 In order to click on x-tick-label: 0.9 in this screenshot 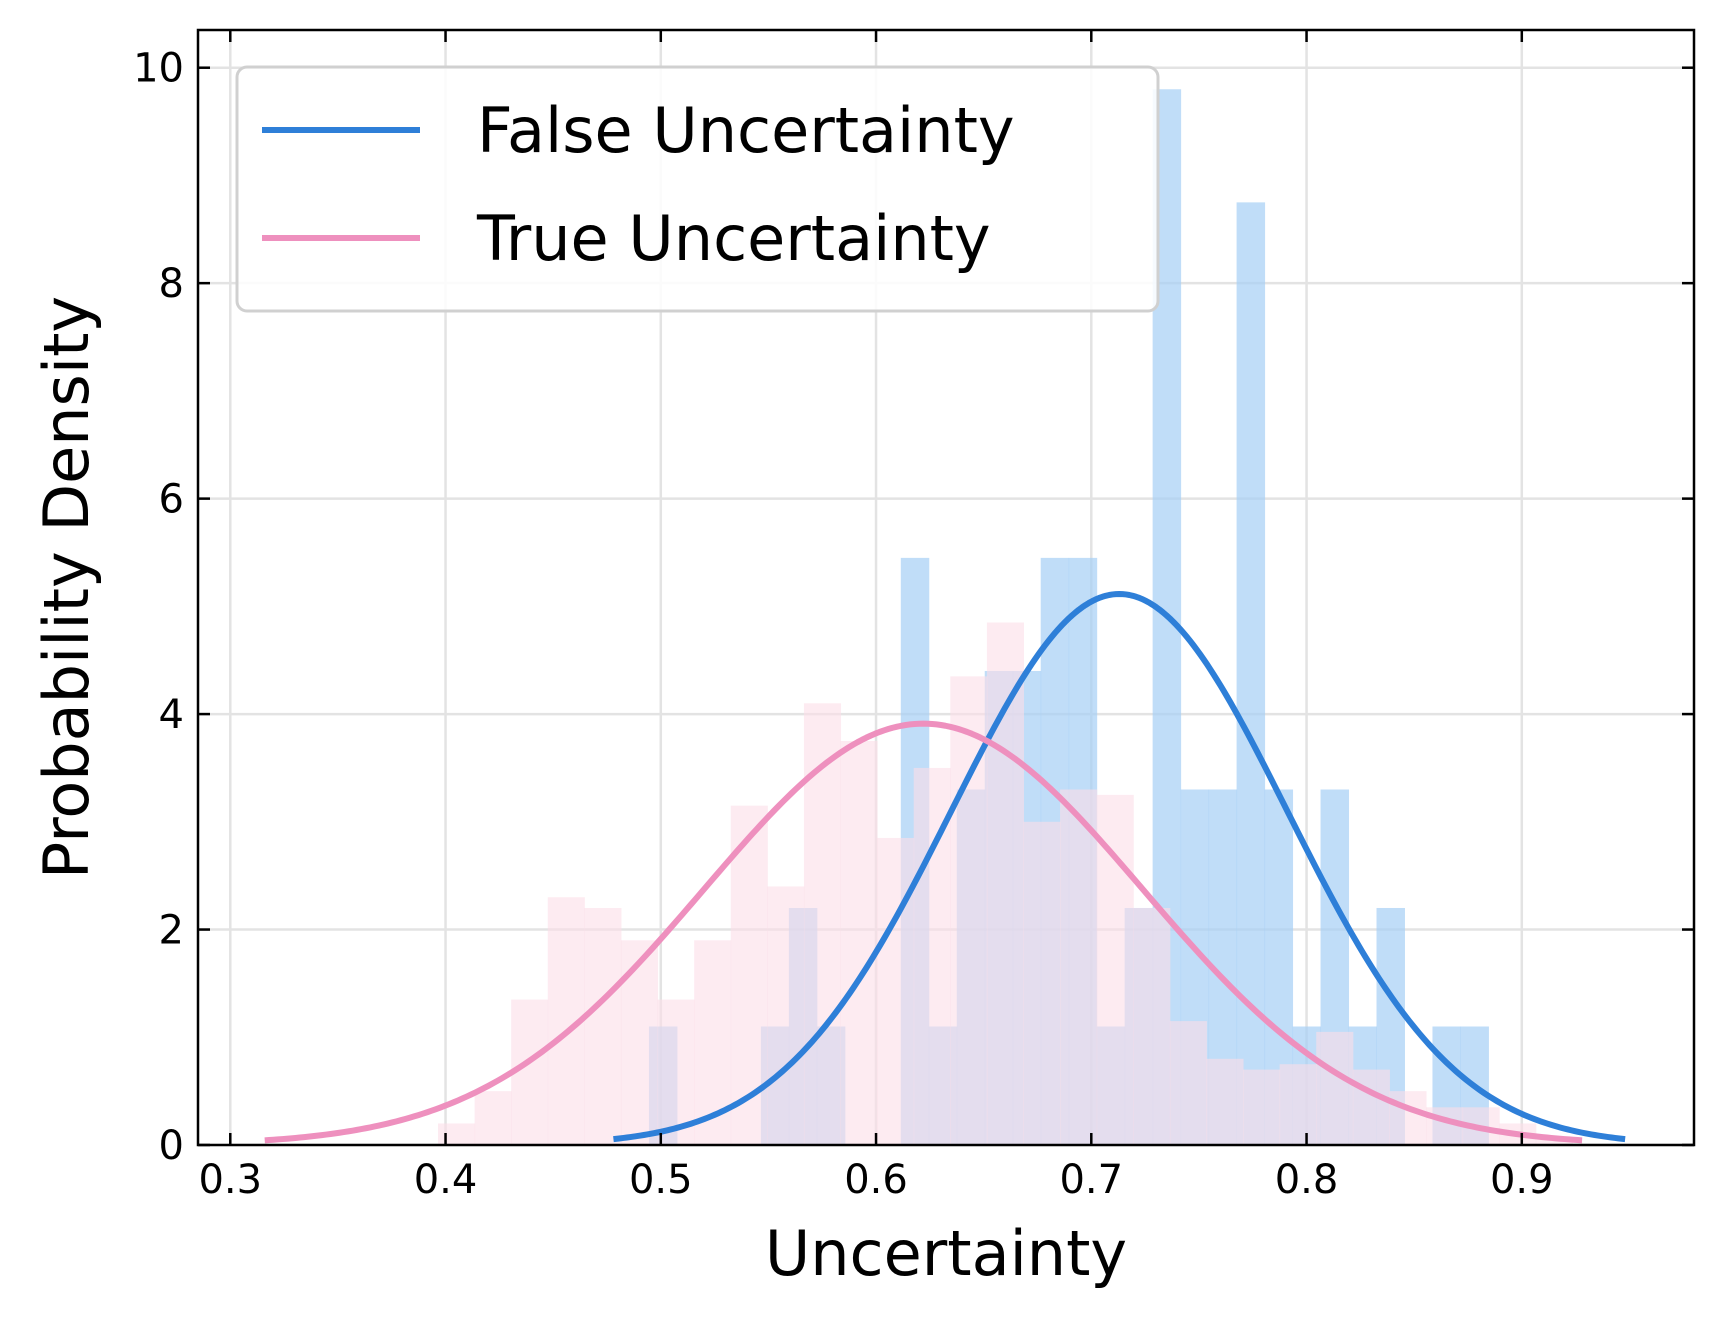, I will do `click(1522, 1180)`.